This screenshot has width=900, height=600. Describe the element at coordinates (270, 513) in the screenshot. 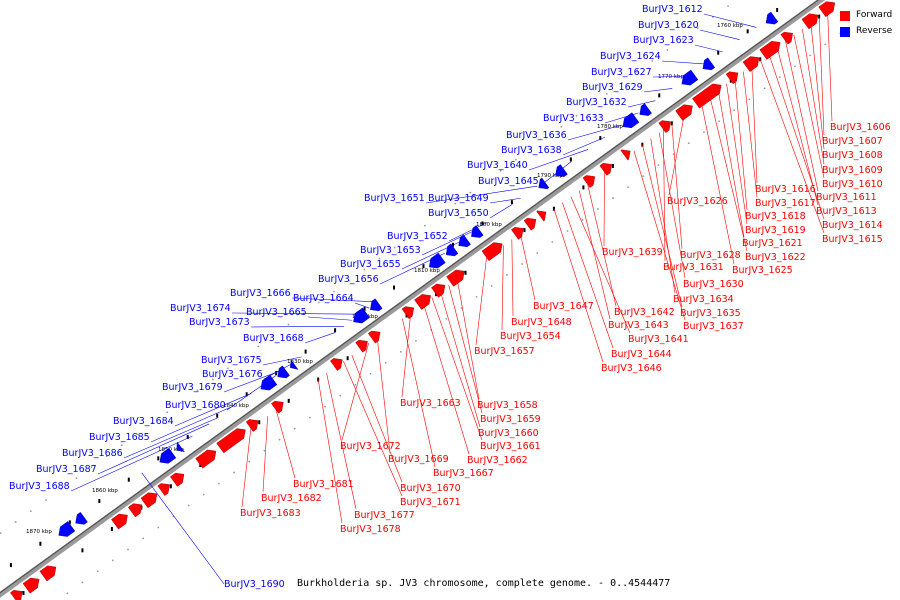

I see `forward-gene-label: BurJV3_1683` at that location.